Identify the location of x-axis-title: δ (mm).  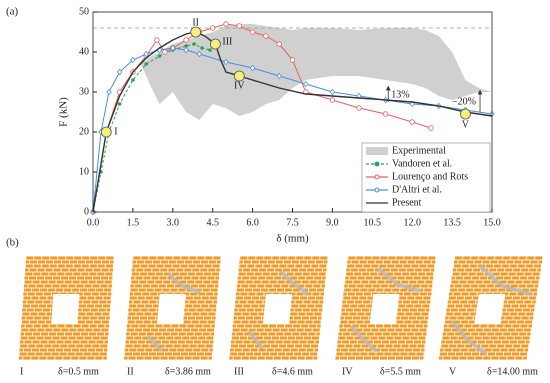
(292, 239).